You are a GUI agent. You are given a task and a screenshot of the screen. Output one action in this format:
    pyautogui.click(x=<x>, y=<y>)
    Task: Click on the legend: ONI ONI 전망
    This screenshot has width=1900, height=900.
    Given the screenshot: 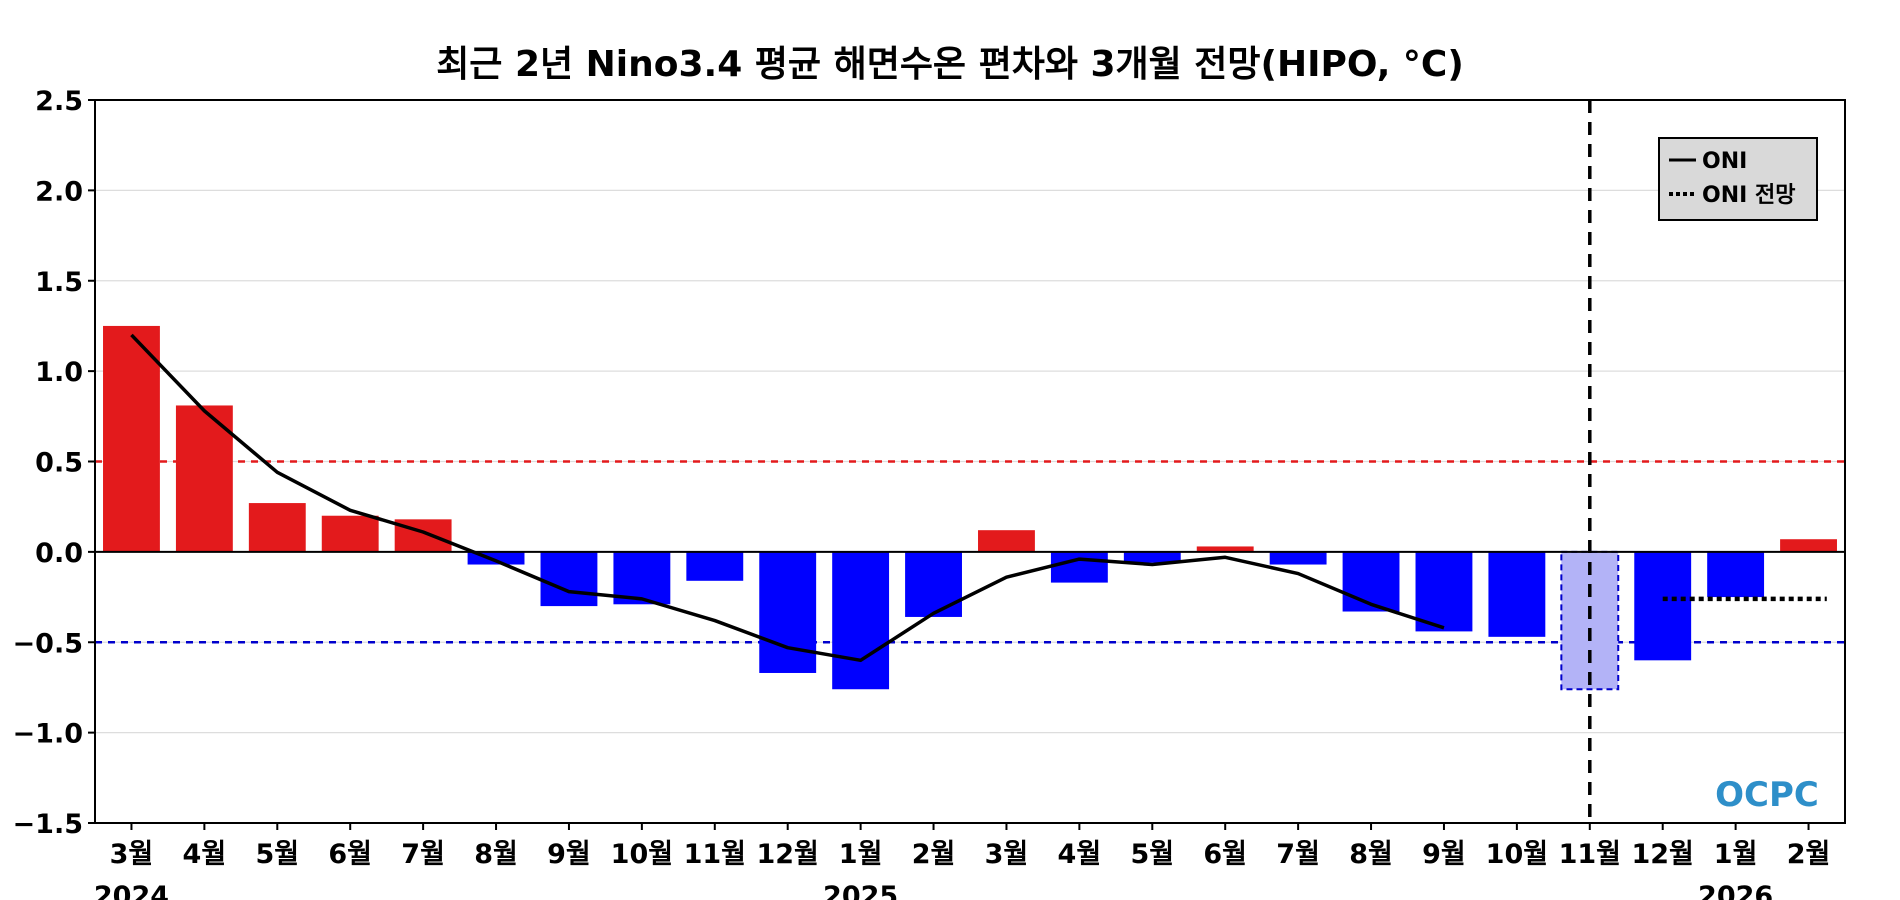 What is the action you would take?
    pyautogui.click(x=1738, y=179)
    